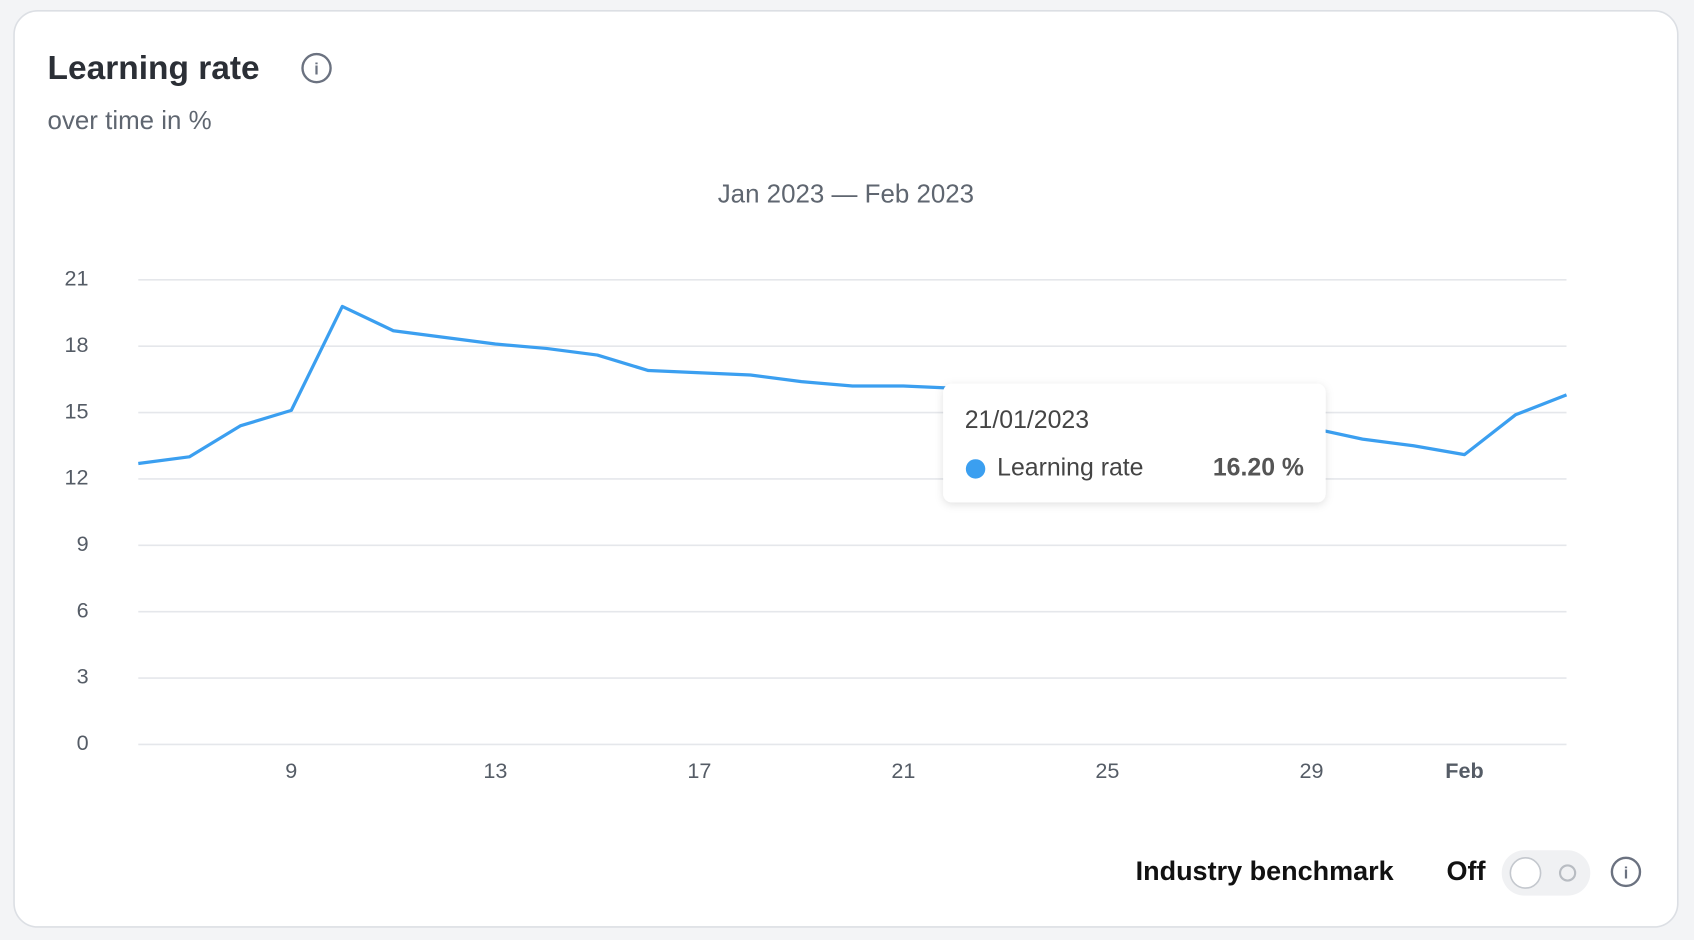 Image resolution: width=1694 pixels, height=940 pixels. I want to click on subtitle: over time in %, so click(130, 121).